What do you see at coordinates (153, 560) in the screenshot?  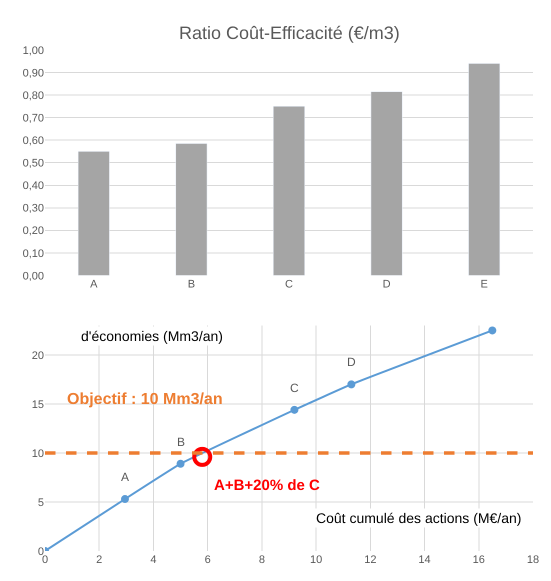 I see `x-tick-label: 4` at bounding box center [153, 560].